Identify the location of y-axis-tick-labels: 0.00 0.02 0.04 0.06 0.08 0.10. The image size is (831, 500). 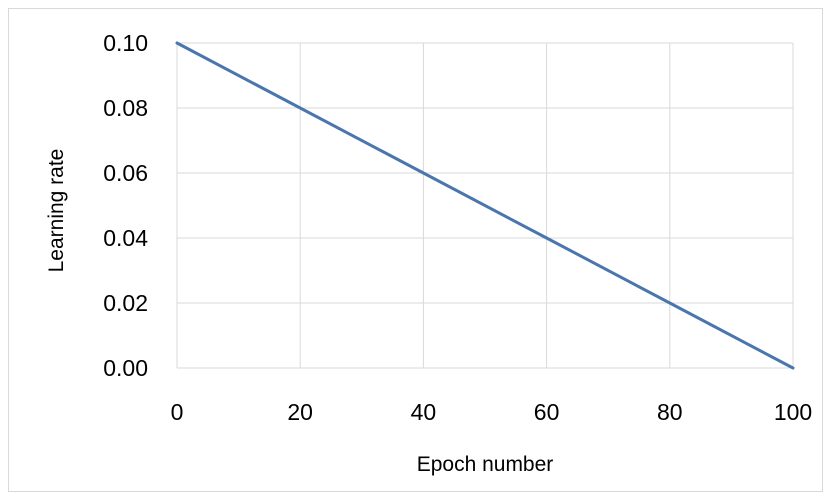
(125, 205).